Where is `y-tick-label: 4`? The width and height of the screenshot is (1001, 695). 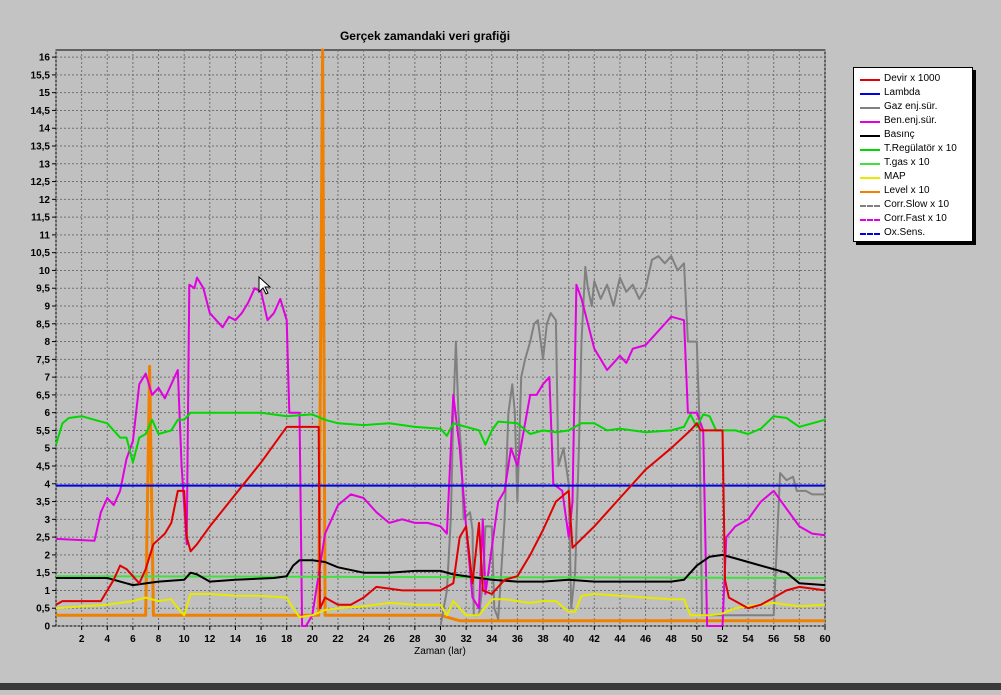
y-tick-label: 4 is located at coordinates (47, 484).